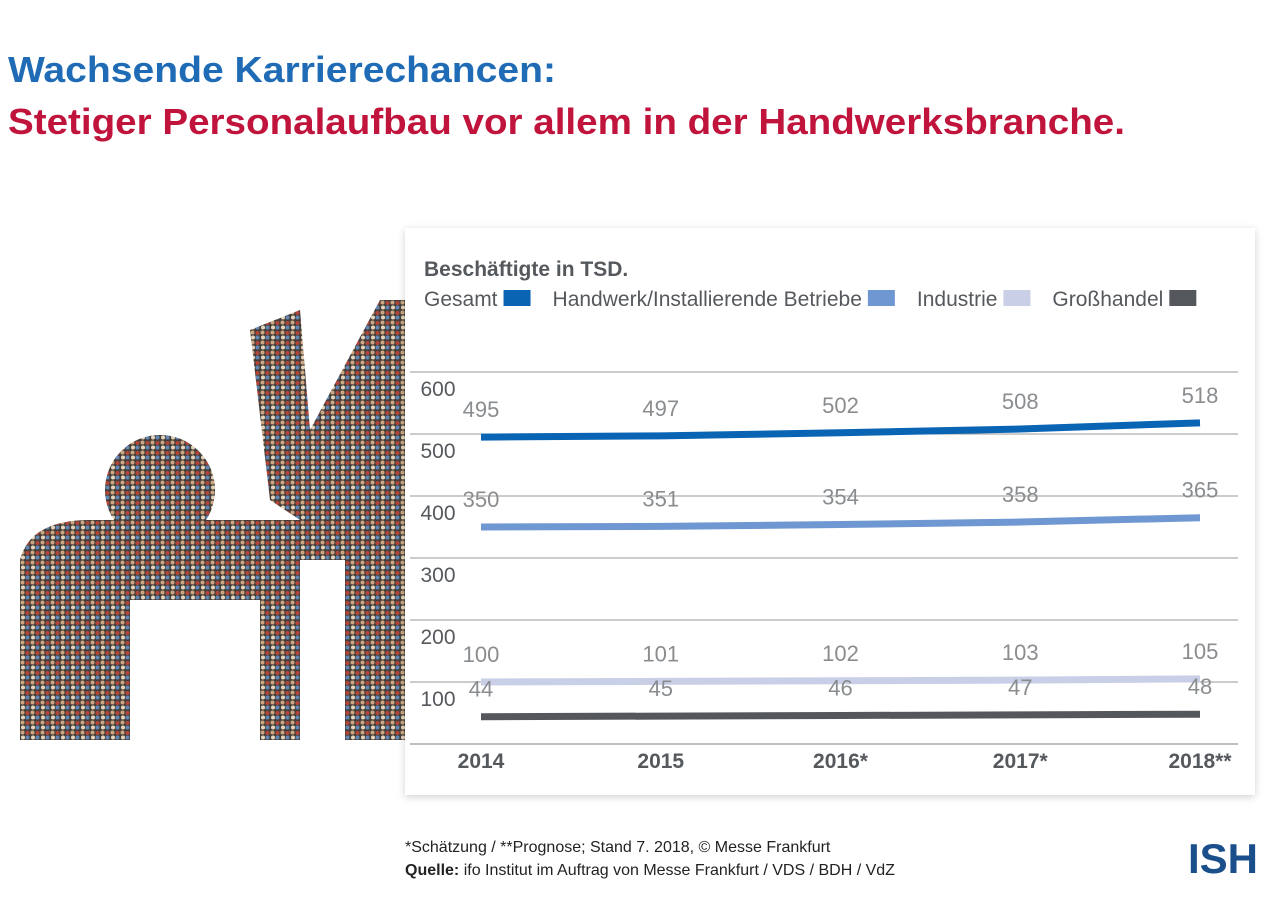  Describe the element at coordinates (437, 637) in the screenshot. I see `y-tick-label: 200` at that location.